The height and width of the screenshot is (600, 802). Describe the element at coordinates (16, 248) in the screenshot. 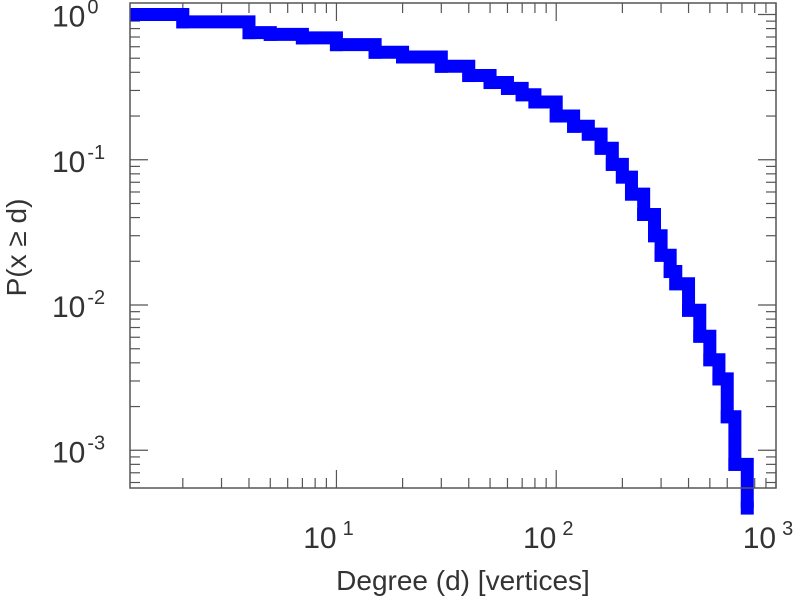

I see `y-axis-label: P(x ≥ d)` at that location.